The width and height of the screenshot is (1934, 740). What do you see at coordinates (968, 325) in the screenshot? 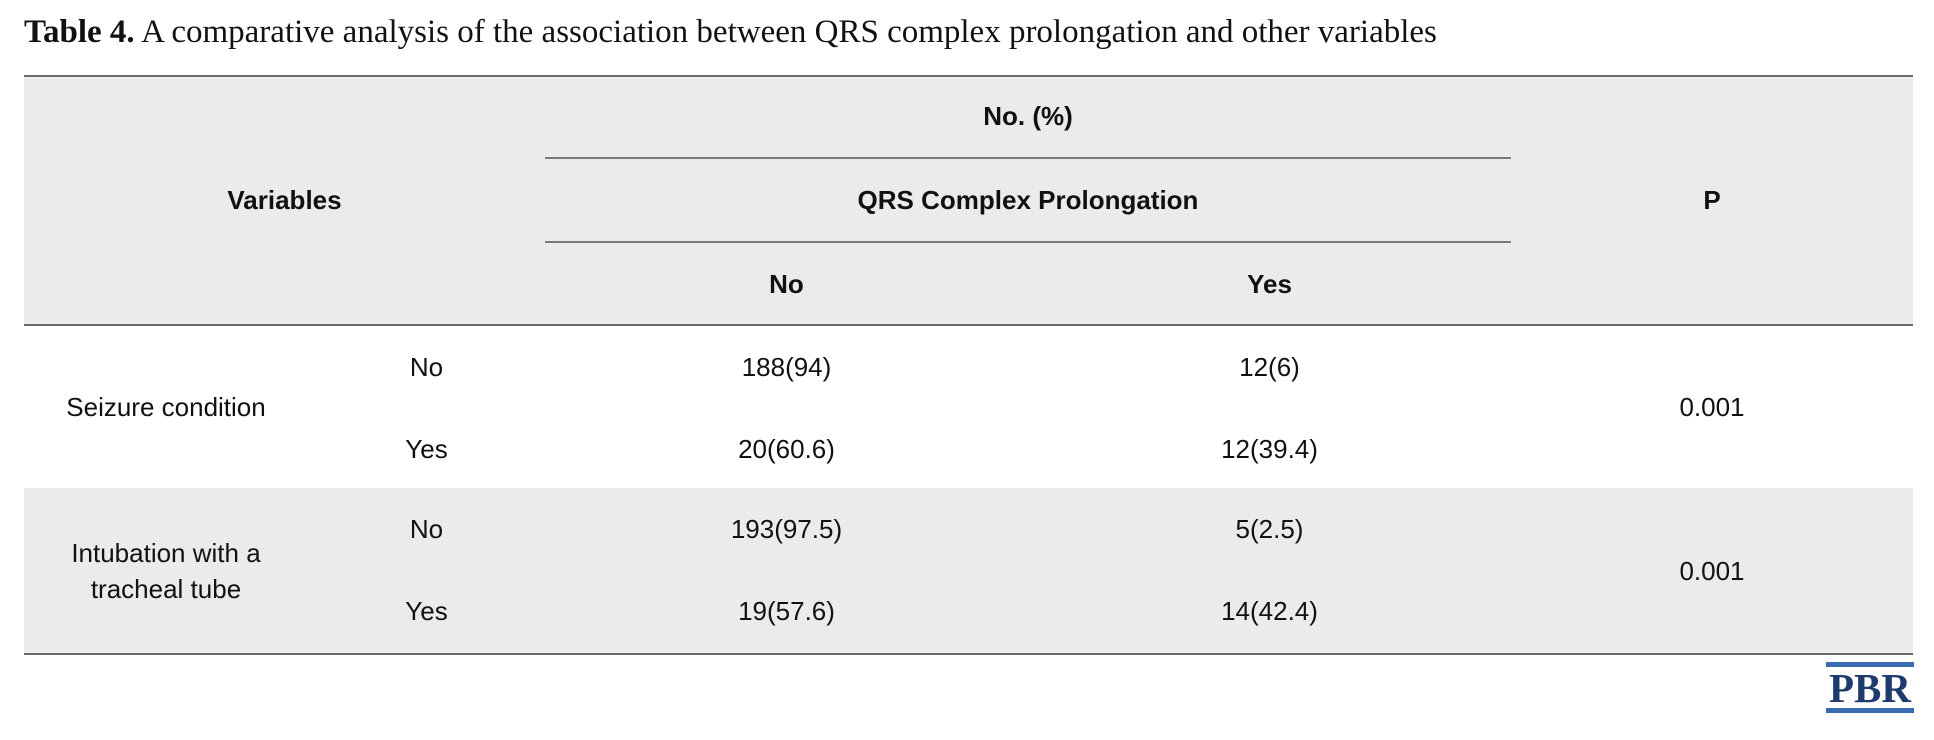
I see `header-bottom-rule` at bounding box center [968, 325].